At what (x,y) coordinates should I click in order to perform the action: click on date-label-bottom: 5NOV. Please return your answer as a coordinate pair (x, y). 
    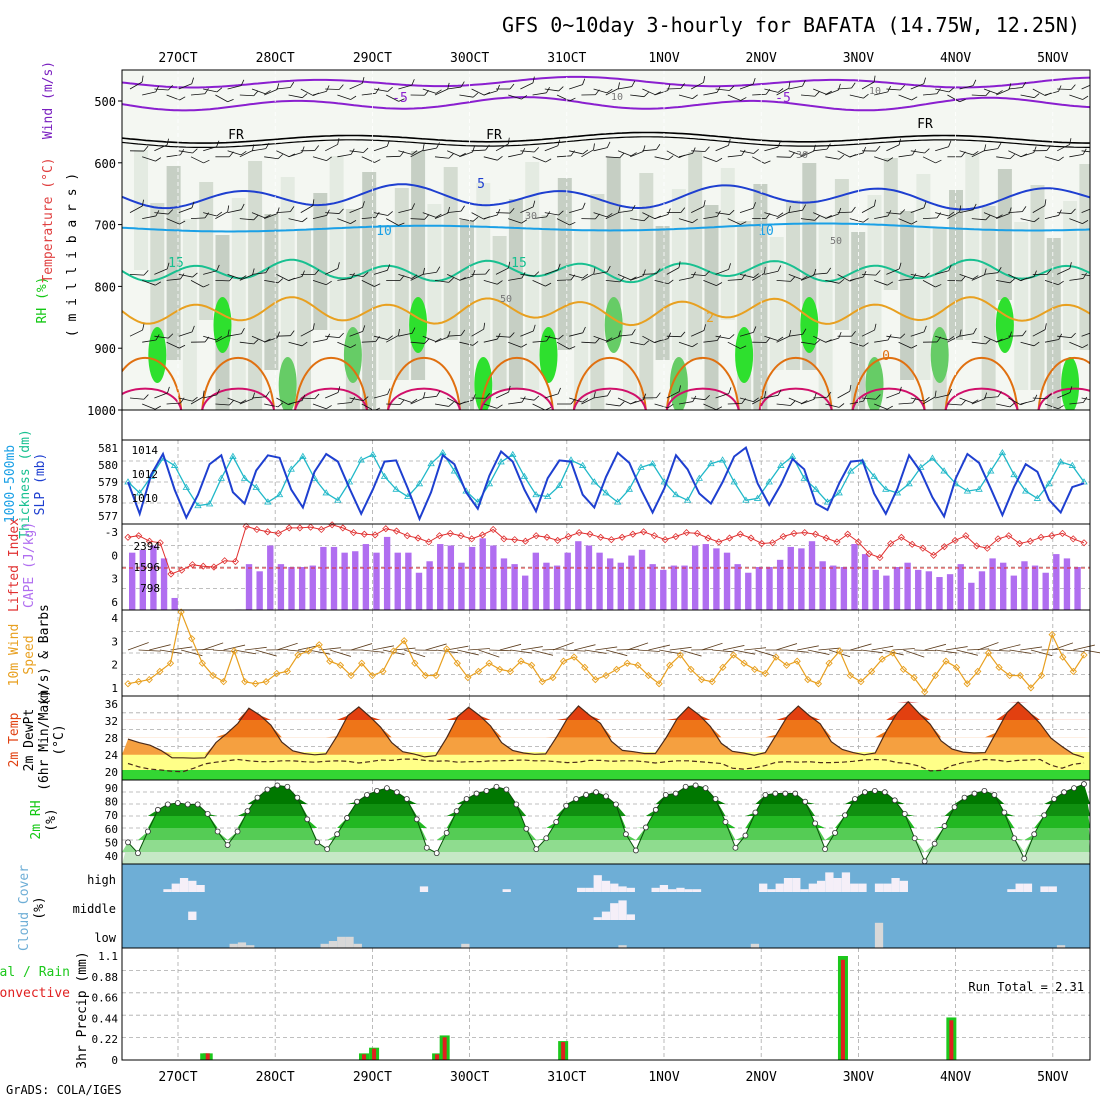
    Looking at the image, I should click on (1052, 1077).